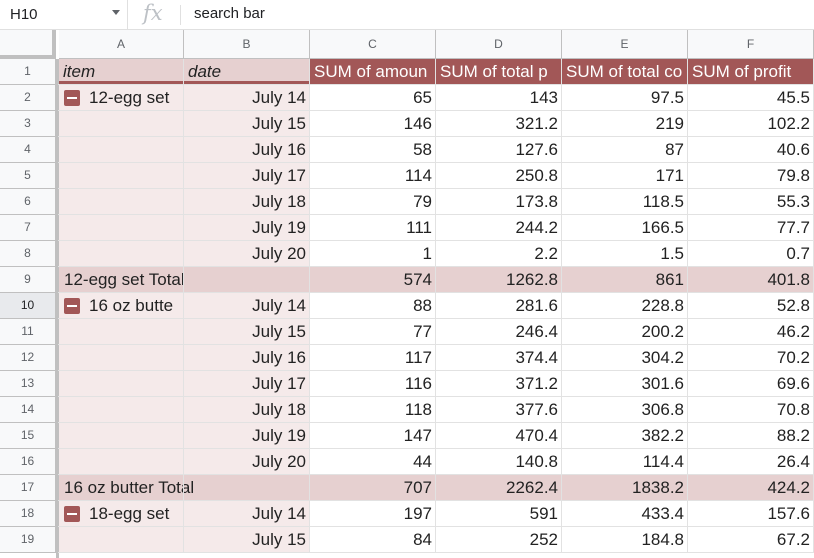 The height and width of the screenshot is (558, 814). I want to click on value-cell-c: 574, so click(373, 280).